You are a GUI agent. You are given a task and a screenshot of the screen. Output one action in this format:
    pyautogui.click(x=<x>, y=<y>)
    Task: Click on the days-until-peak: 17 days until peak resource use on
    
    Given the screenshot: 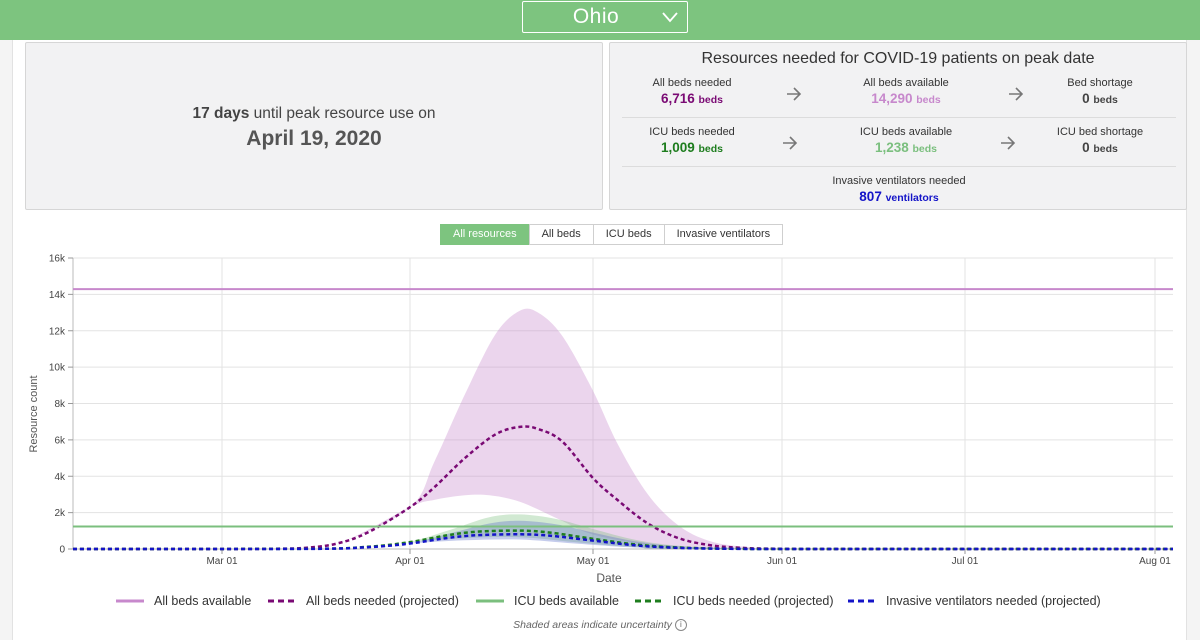 What is the action you would take?
    pyautogui.click(x=314, y=114)
    